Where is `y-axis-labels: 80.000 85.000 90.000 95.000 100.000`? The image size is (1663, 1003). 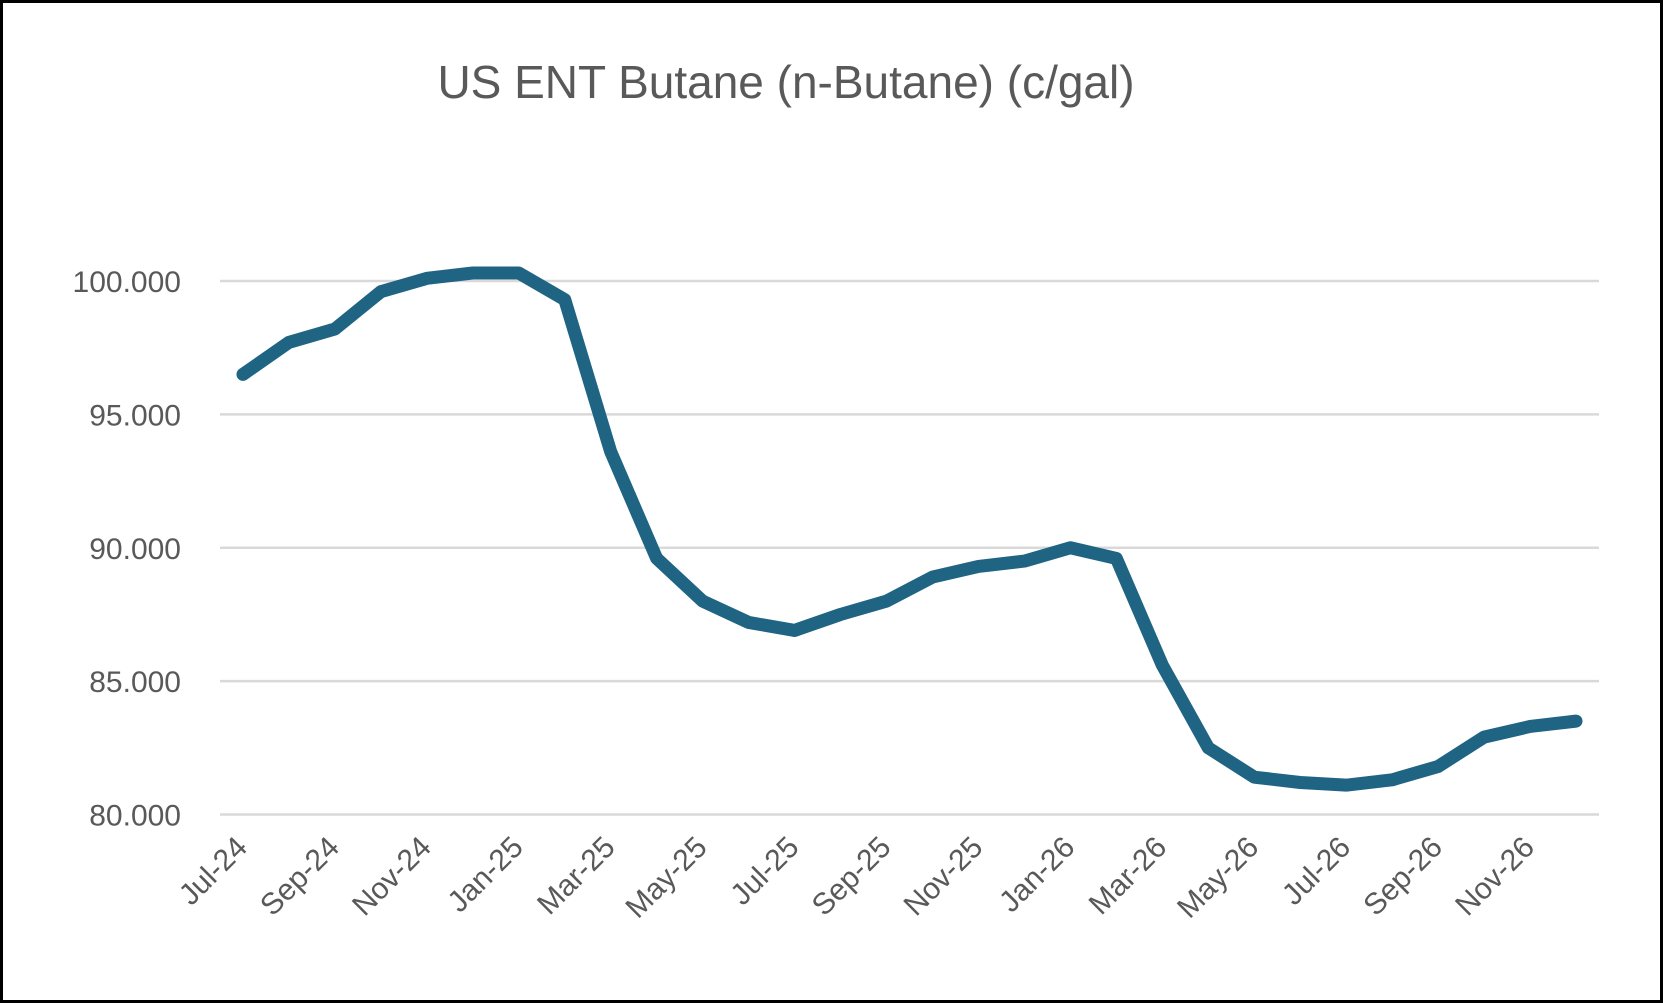 y-axis-labels: 80.000 85.000 90.000 95.000 100.000 is located at coordinates (127, 549).